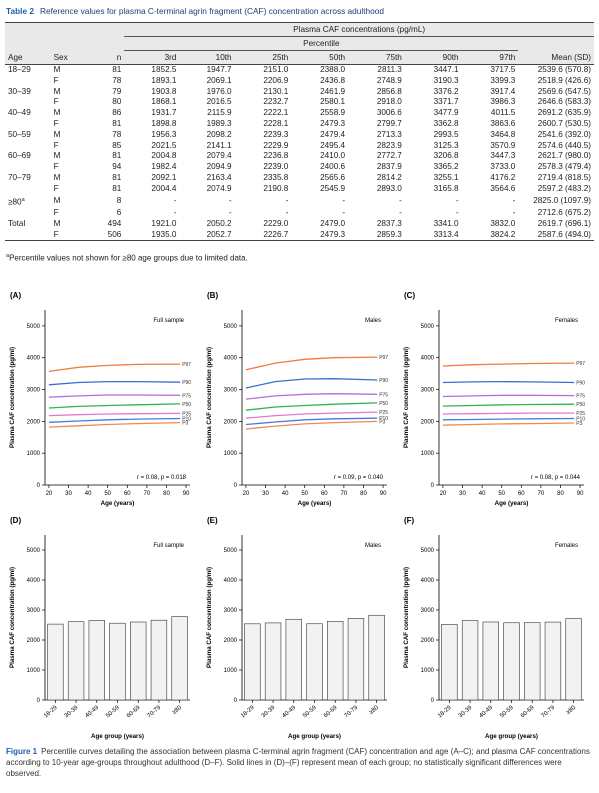  I want to click on table-cell: 494, so click(114, 223).